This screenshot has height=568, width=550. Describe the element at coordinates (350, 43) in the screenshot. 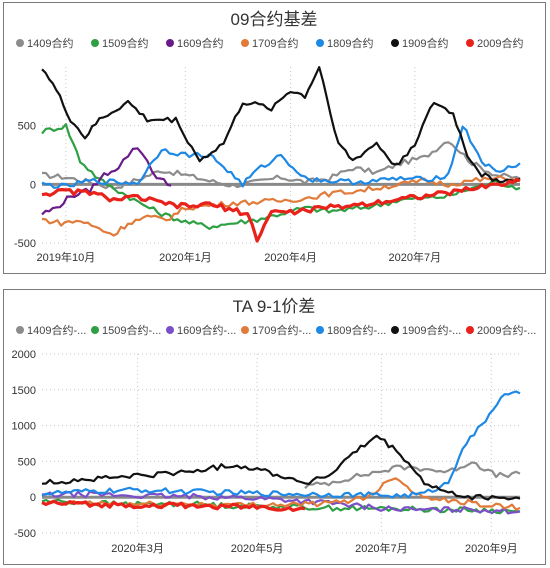

I see `legend-entry: 1809合约` at that location.